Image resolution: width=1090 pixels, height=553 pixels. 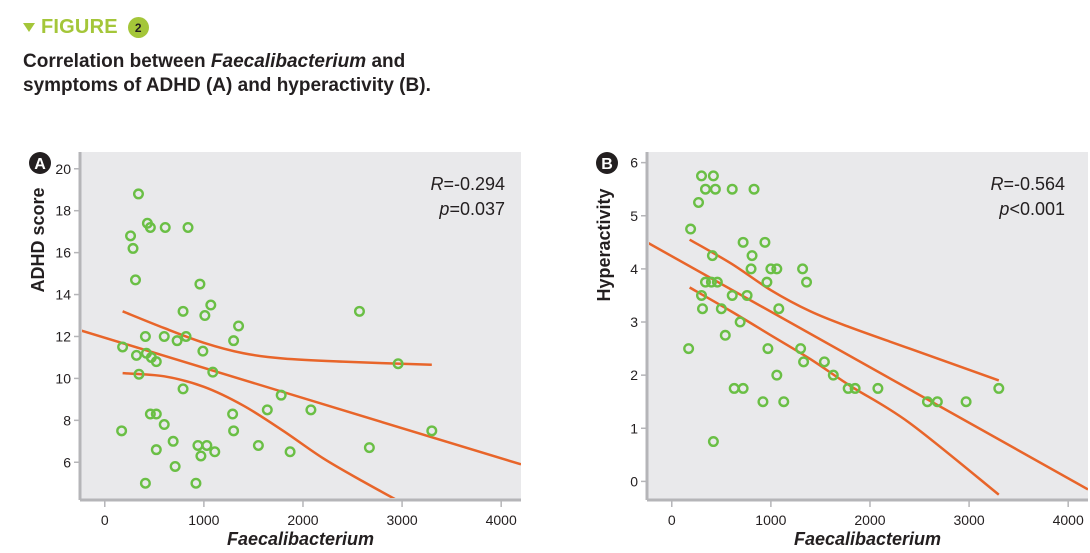 I want to click on stat-r: R=-0.294, so click(x=467, y=184).